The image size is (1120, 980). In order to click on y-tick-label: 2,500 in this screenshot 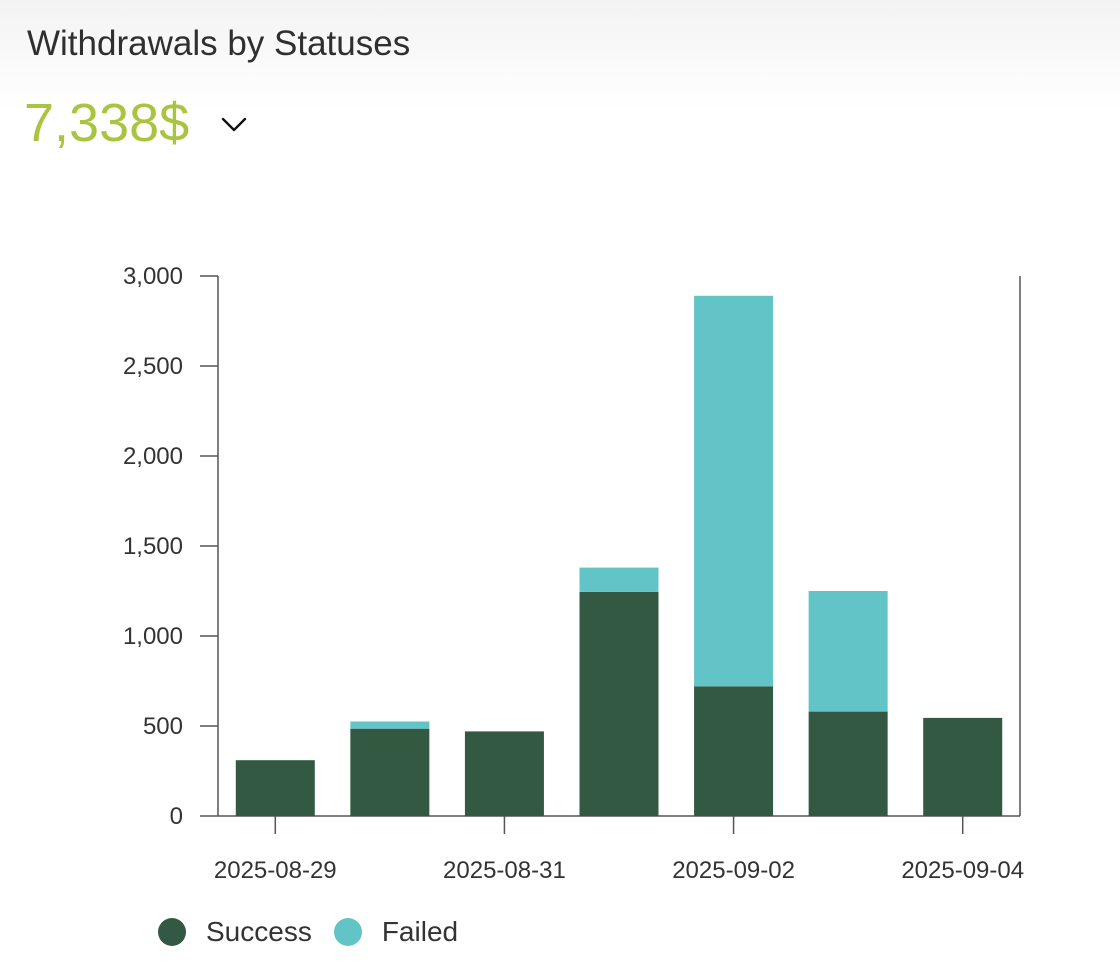, I will do `click(153, 366)`.